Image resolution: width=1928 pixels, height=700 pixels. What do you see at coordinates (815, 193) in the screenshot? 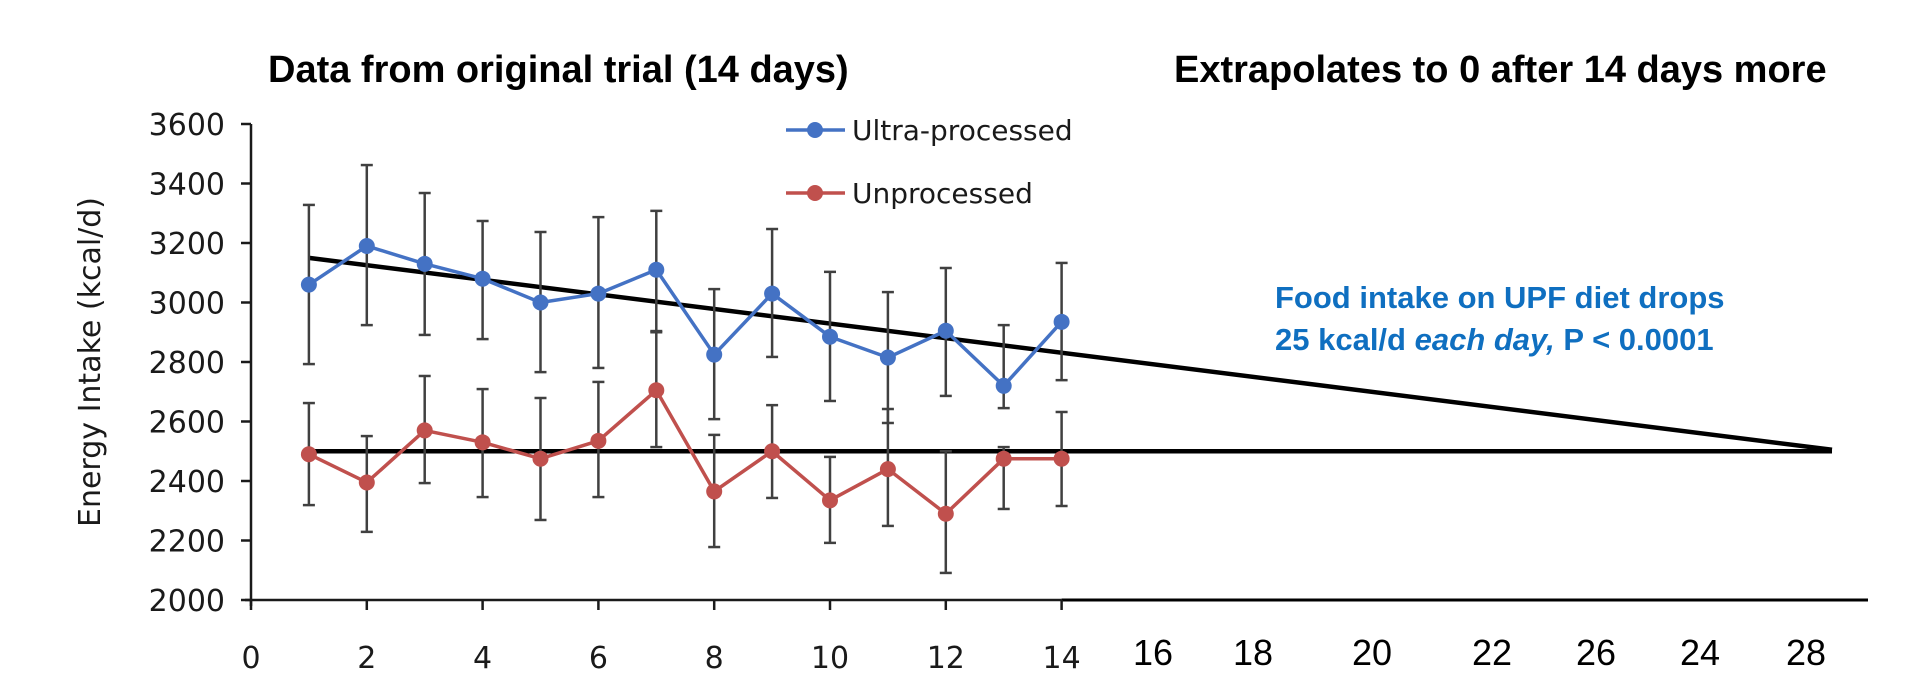
I see `legend-marker-unprocessed` at bounding box center [815, 193].